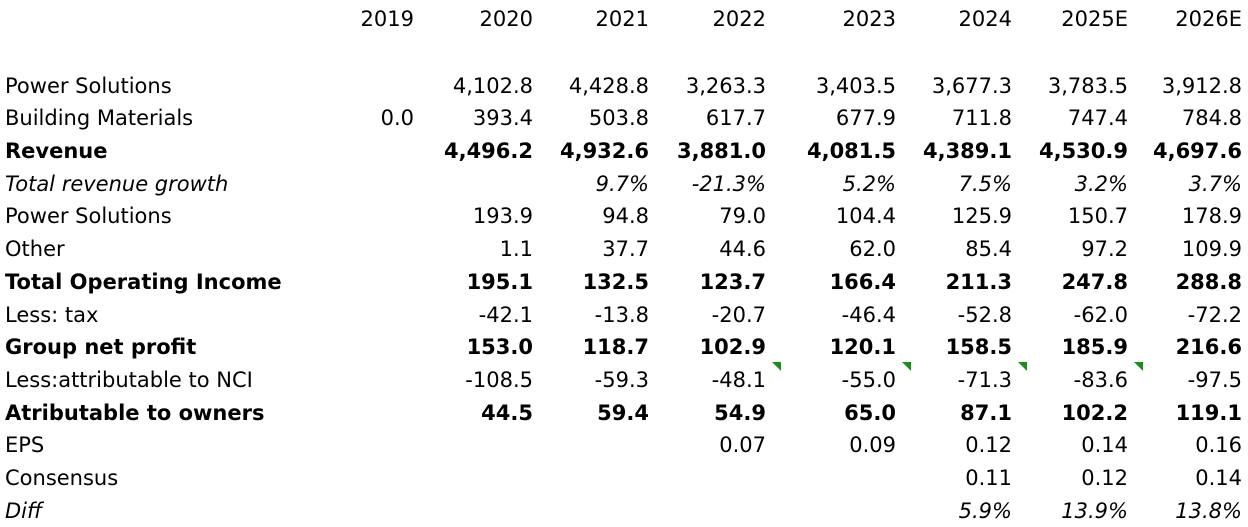 The height and width of the screenshot is (527, 1248). Describe the element at coordinates (499, 347) in the screenshot. I see `cell-value: 153.0` at that location.